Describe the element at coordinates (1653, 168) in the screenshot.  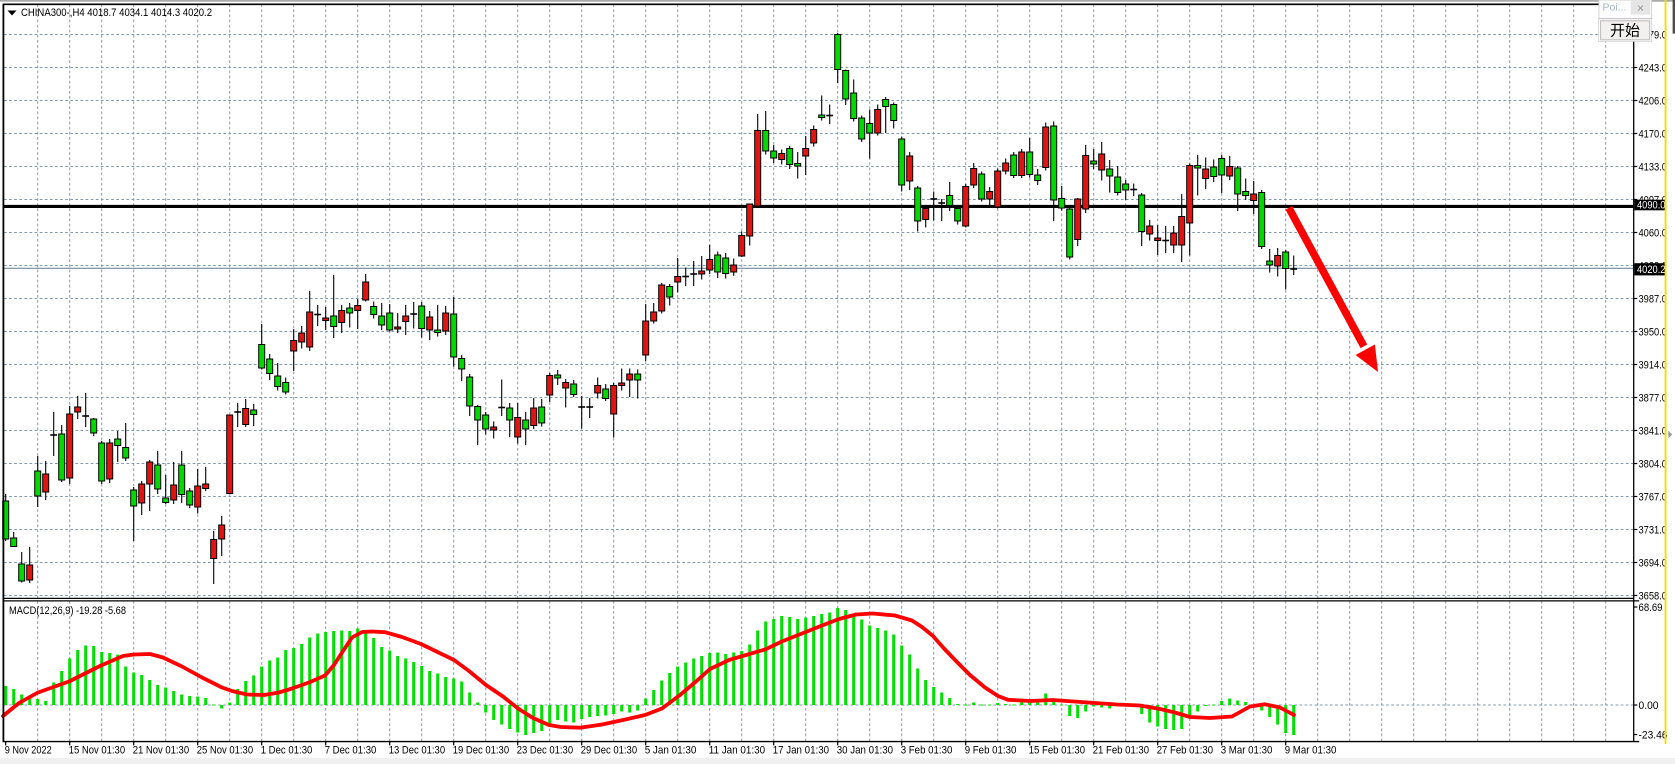
I see `svg-text: 4133.0` at that location.